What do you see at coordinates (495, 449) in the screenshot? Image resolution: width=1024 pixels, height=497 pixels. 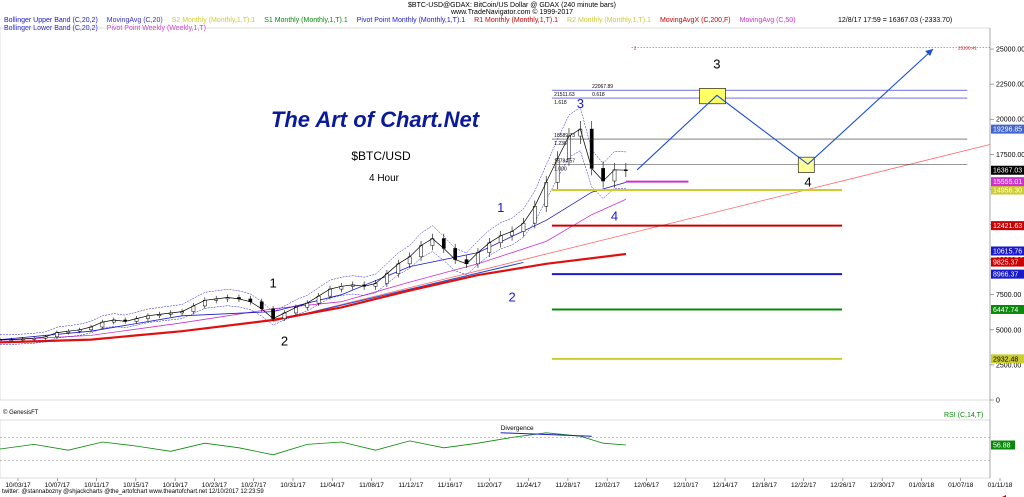 I see `rsi-plot-frame` at bounding box center [495, 449].